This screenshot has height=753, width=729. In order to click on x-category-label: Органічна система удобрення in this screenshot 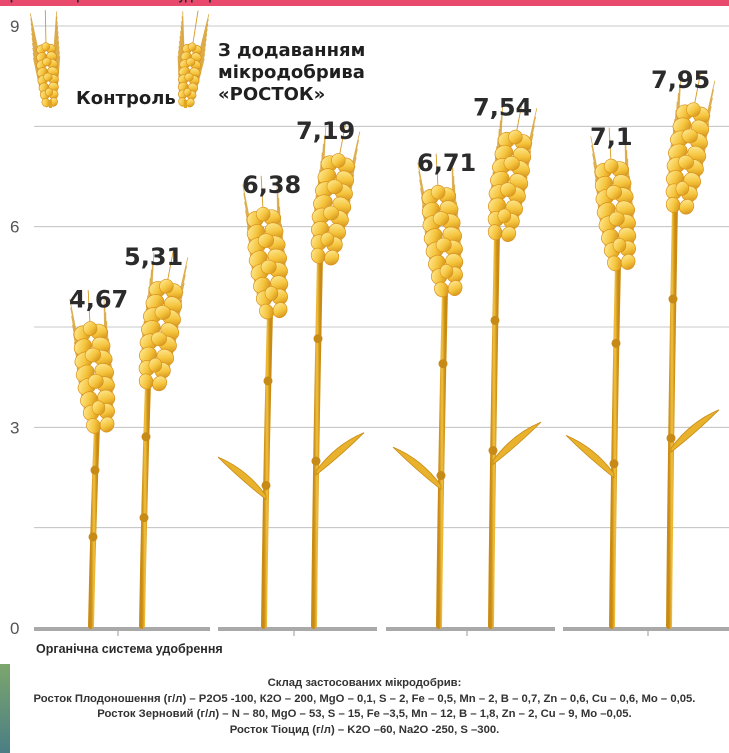, I will do `click(129, 649)`.